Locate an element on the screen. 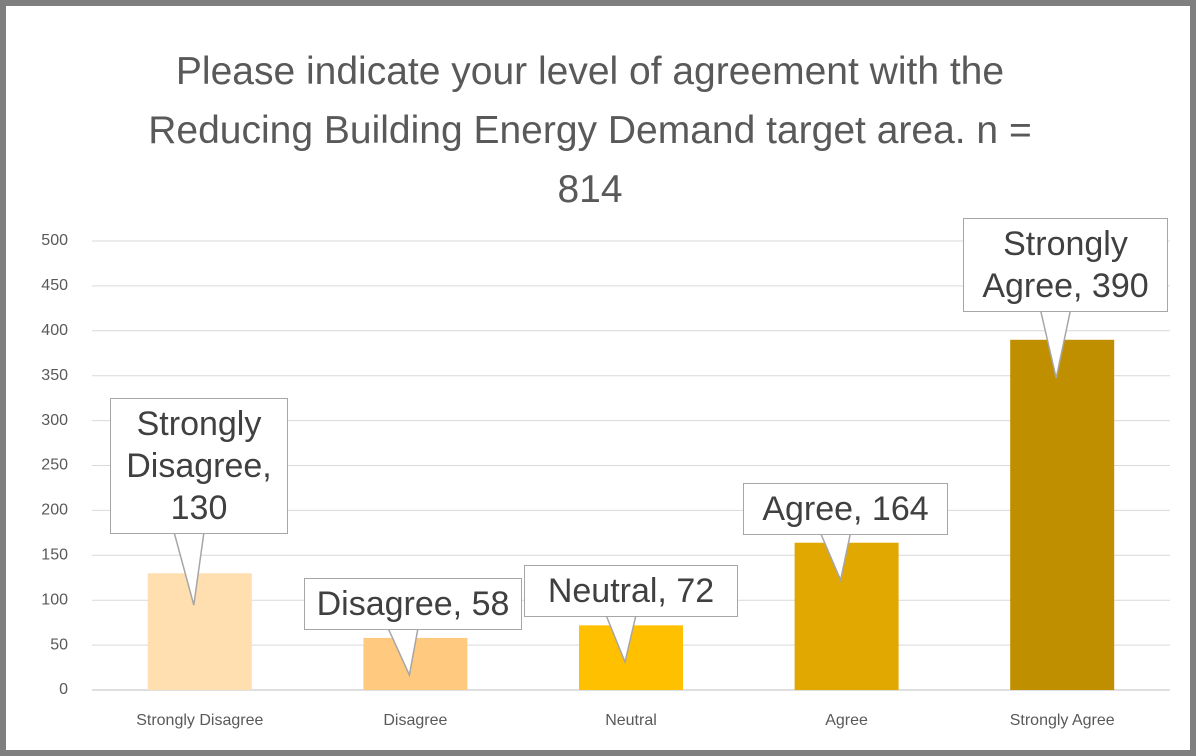 Image resolution: width=1196 pixels, height=756 pixels. y-tick-label: 50 is located at coordinates (59, 644).